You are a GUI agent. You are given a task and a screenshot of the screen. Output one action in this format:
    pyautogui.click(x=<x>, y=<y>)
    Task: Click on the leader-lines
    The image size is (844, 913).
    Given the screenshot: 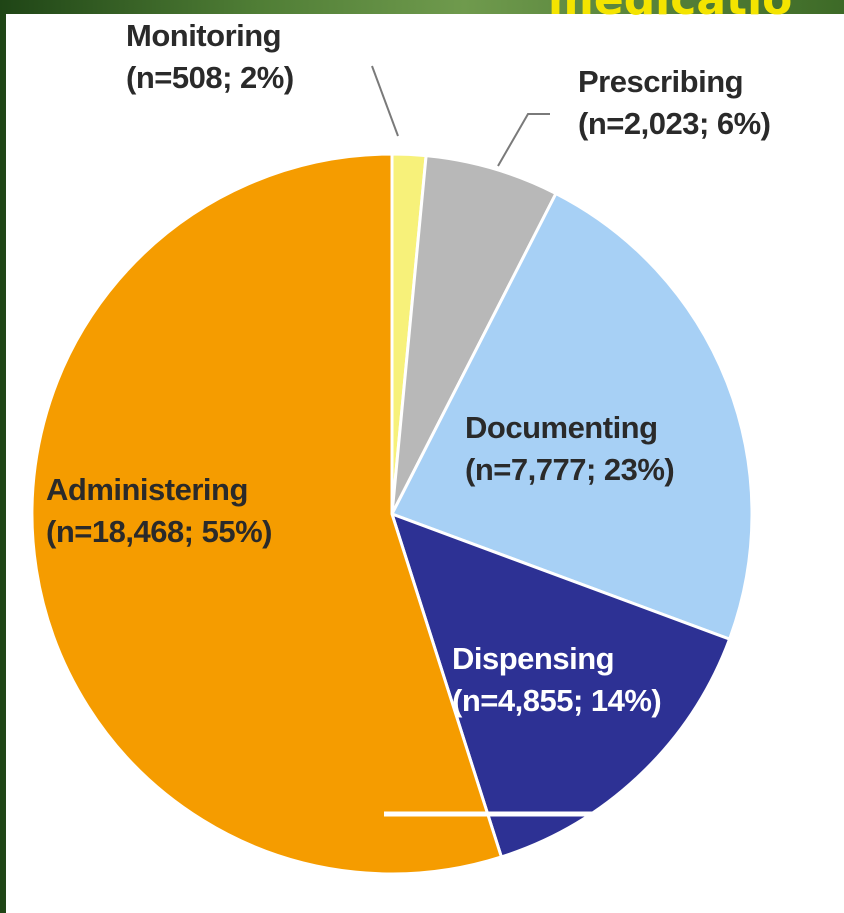 What is the action you would take?
    pyautogui.click(x=460, y=116)
    